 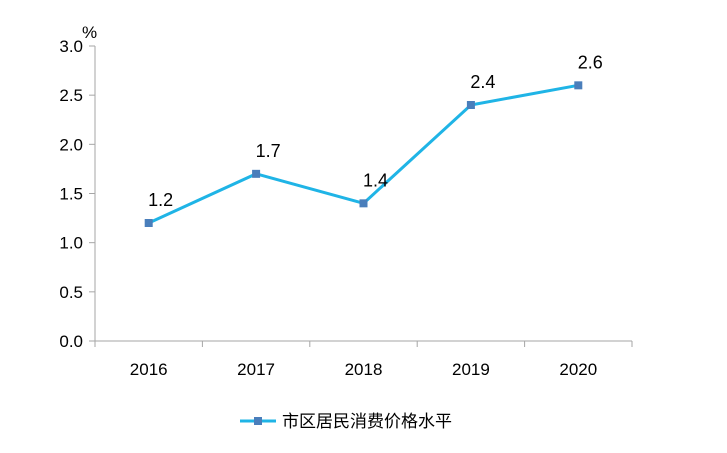 I want to click on y-tick-label: 1.0, so click(x=71, y=243).